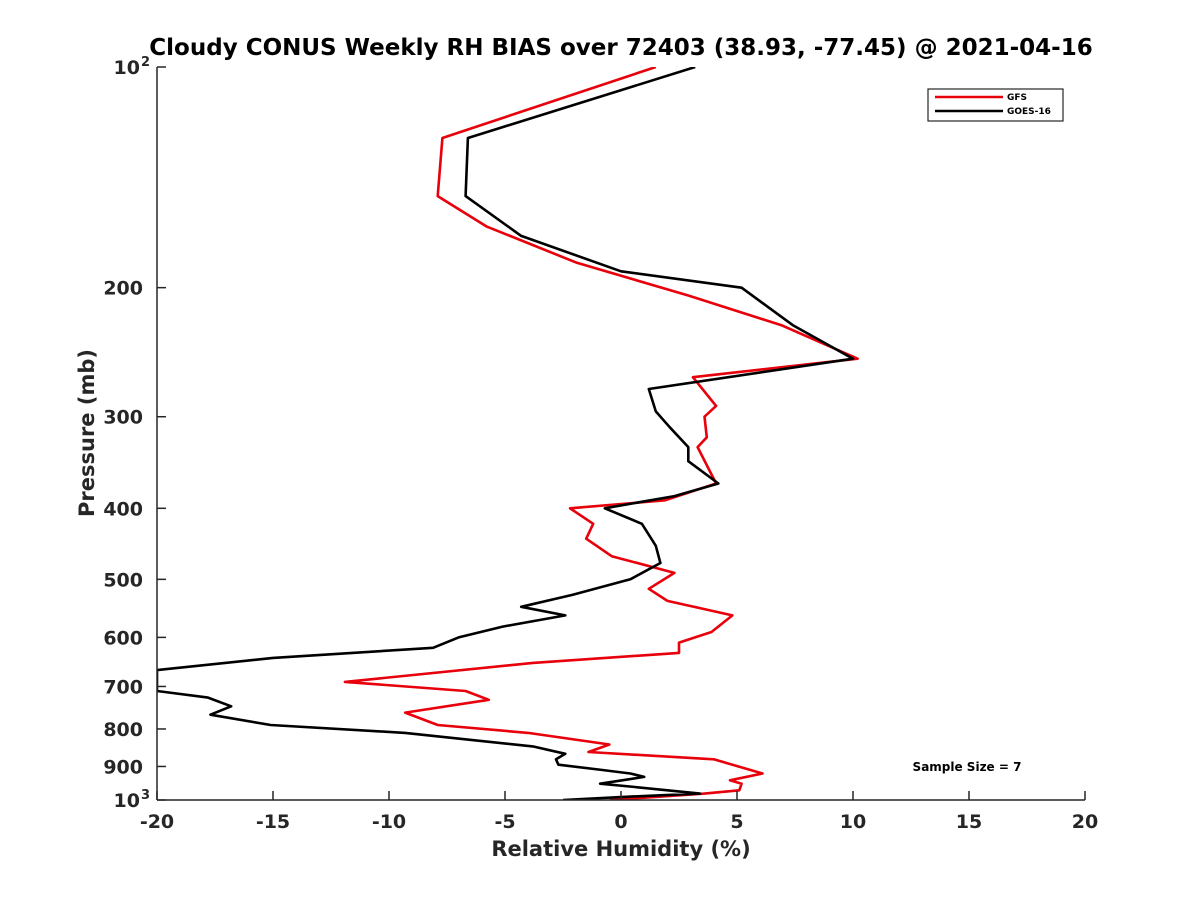 The image size is (1200, 900). Describe the element at coordinates (1085, 822) in the screenshot. I see `x-tick-label: 20` at that location.